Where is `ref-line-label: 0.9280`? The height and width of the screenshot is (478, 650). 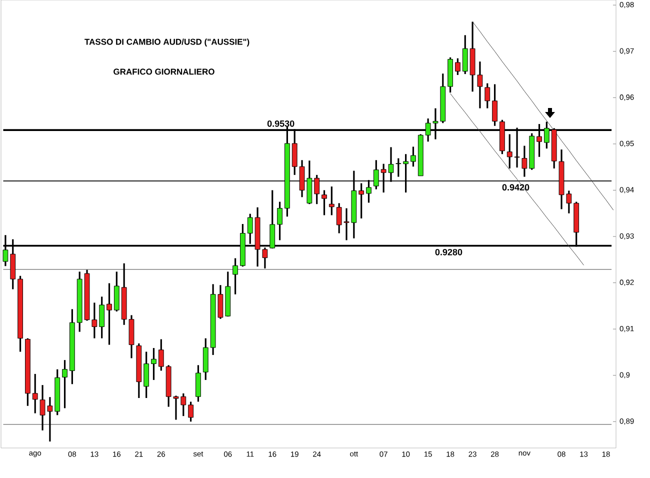 ref-line-label: 0.9280 is located at coordinates (448, 252).